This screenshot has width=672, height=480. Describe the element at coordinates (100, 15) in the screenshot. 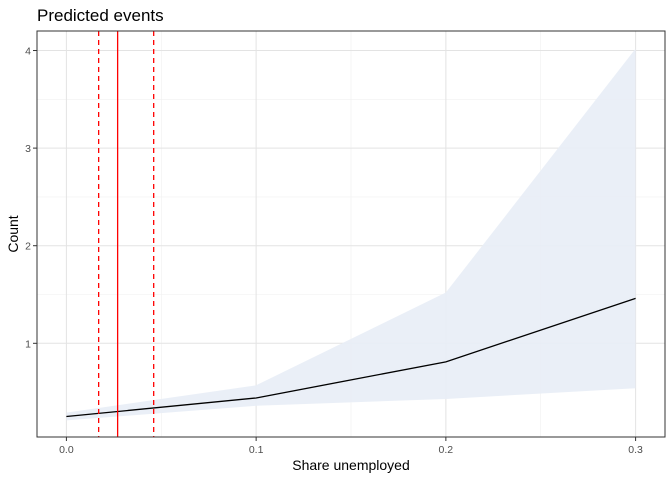

I see `chart-title: Predicted events` at that location.